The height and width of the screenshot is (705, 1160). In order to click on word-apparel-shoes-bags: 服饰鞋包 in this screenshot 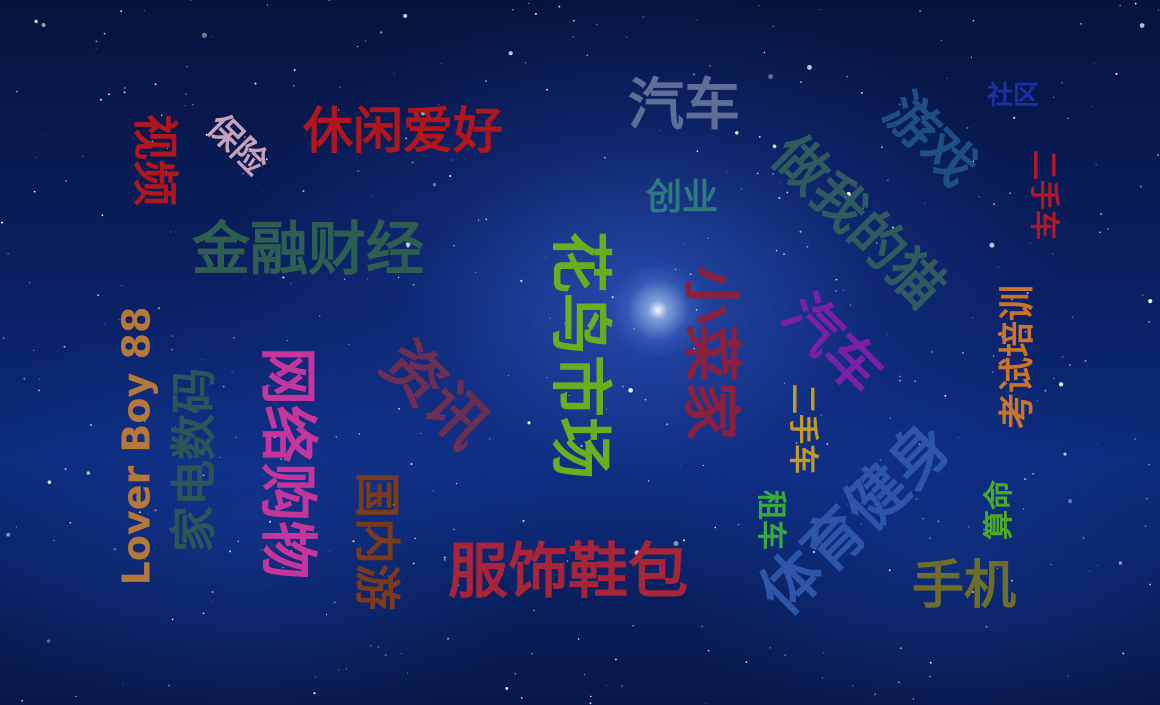, I will do `click(568, 572)`.